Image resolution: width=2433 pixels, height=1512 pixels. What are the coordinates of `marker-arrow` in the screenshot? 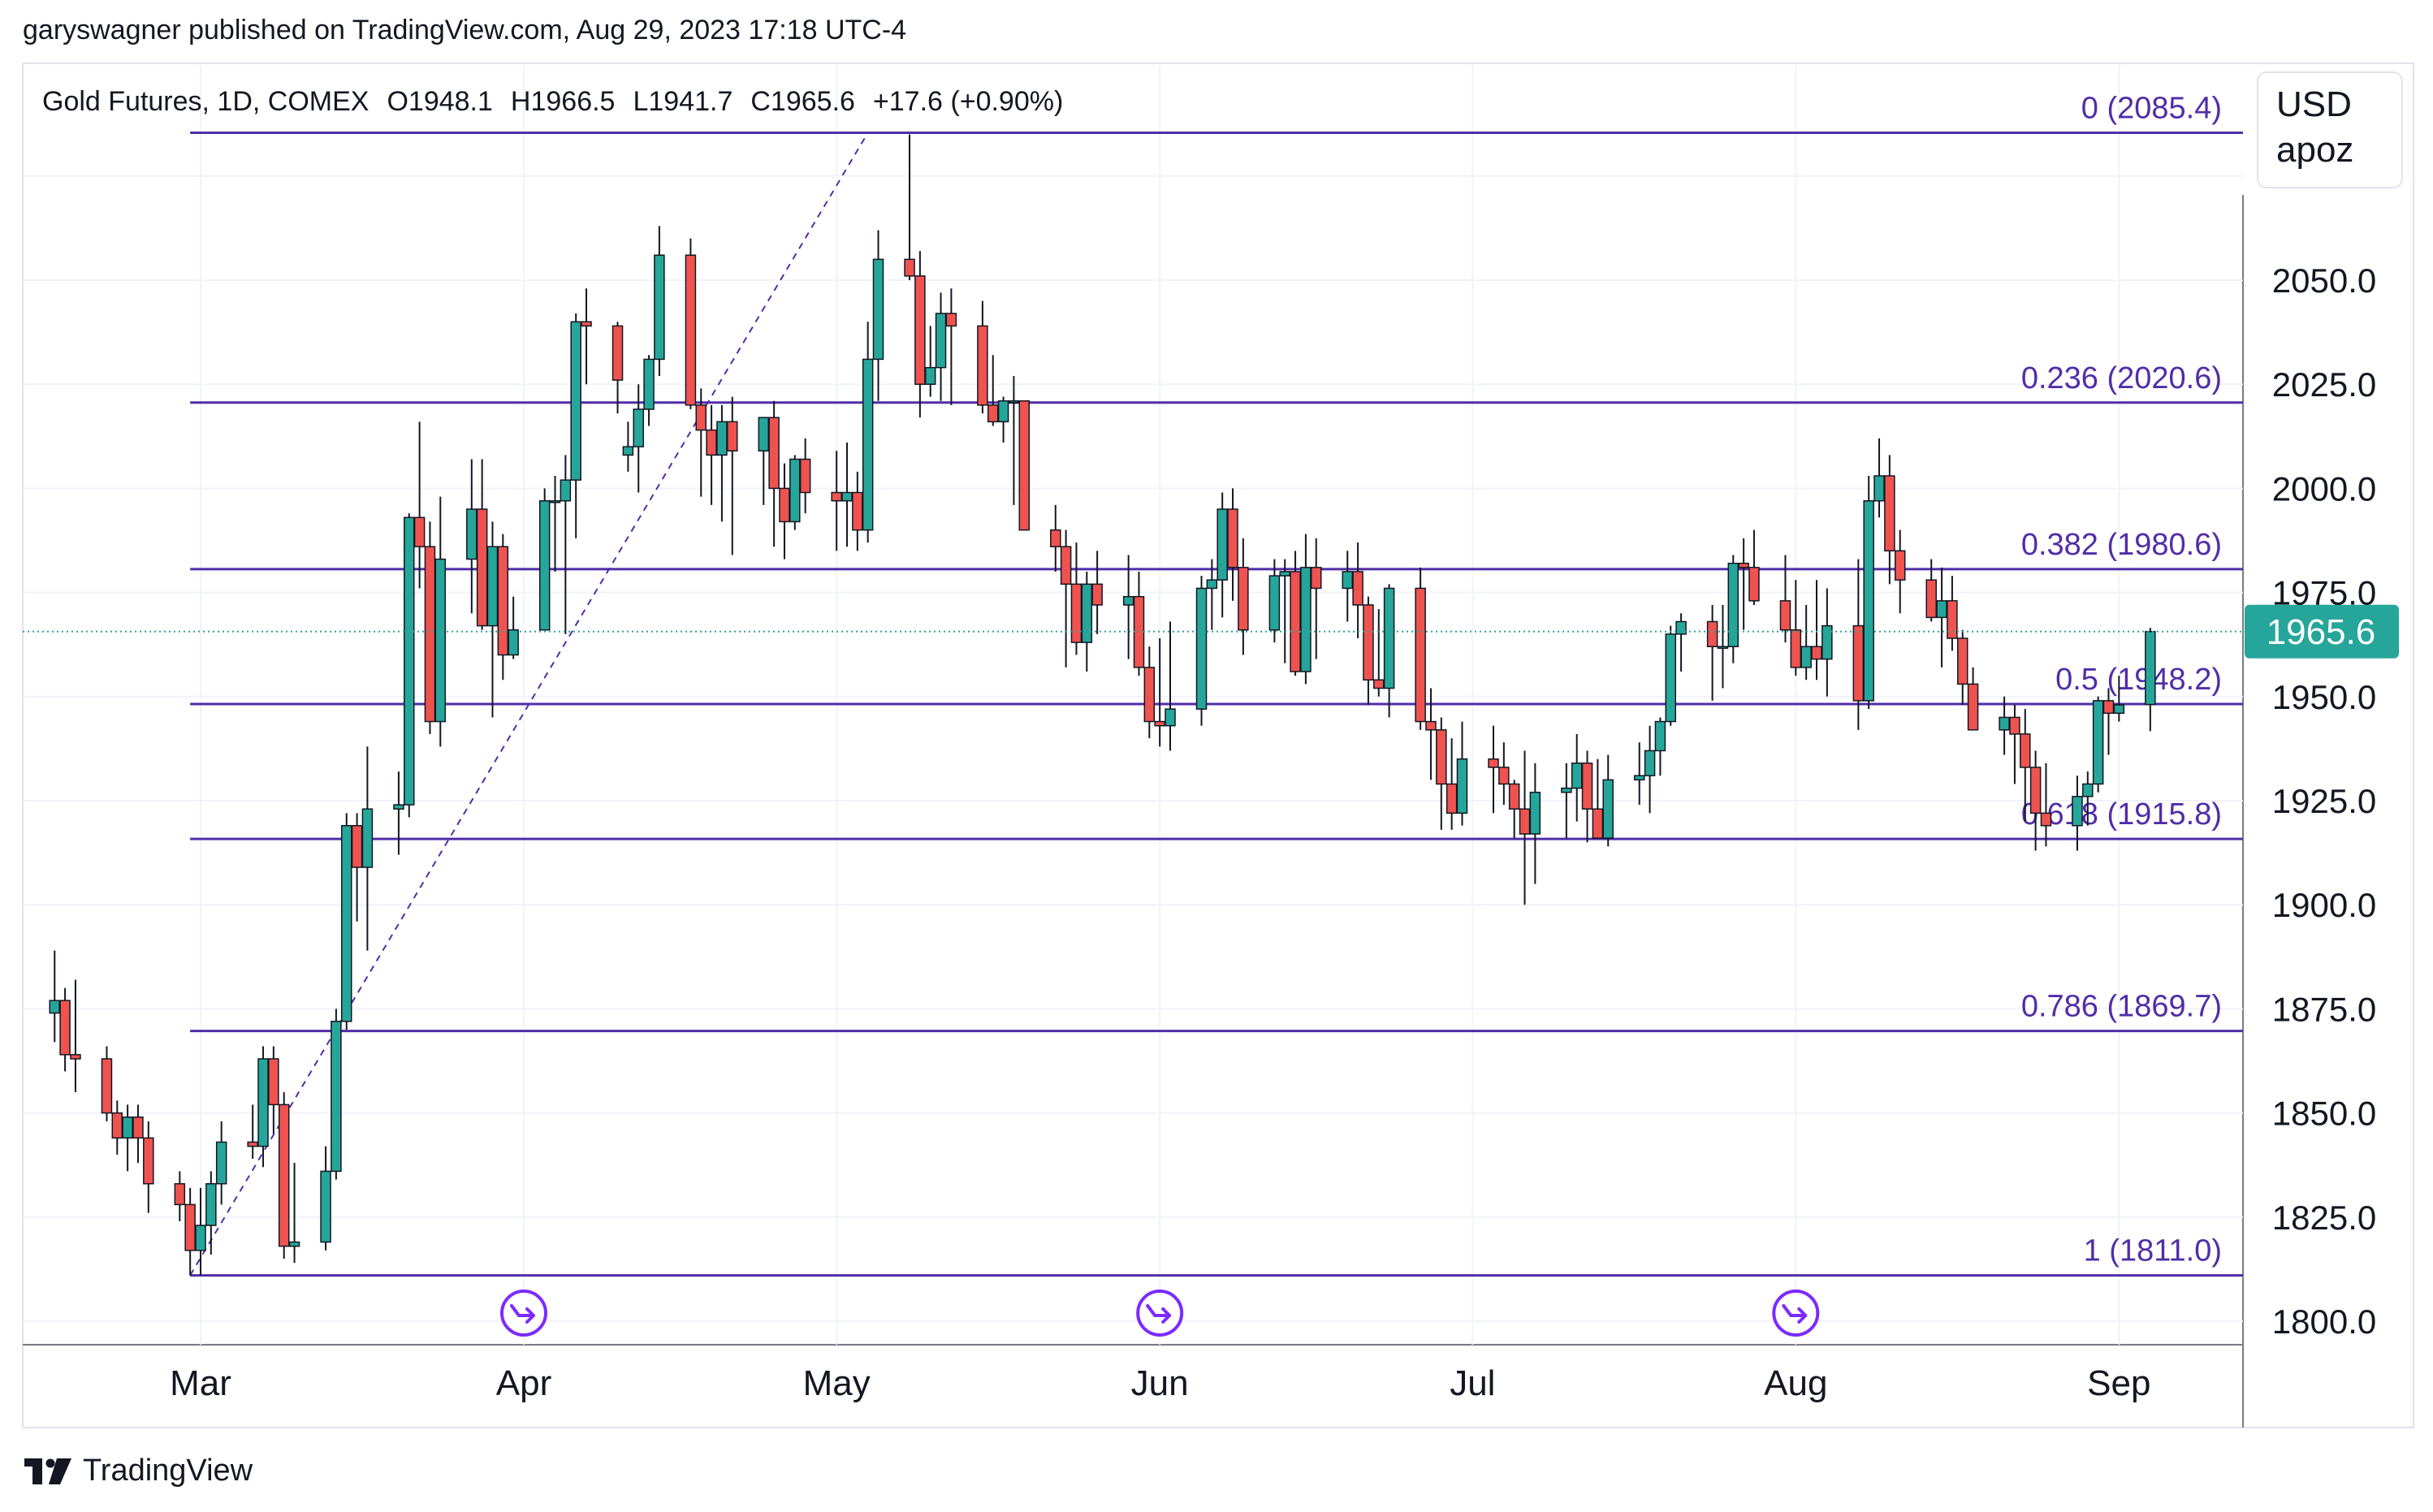 It's located at (522, 1314).